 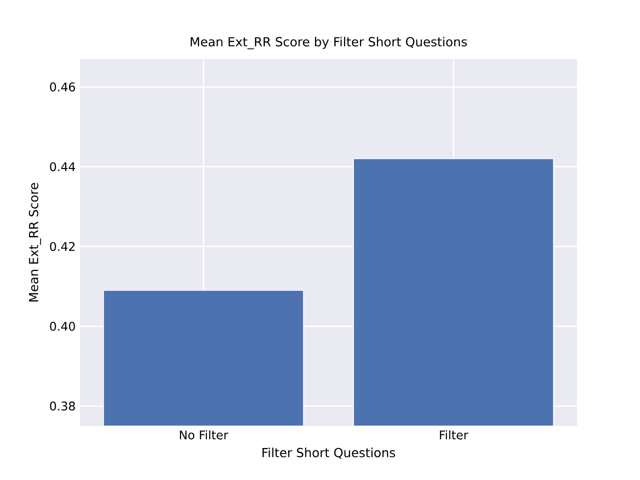 What do you see at coordinates (328, 43) in the screenshot?
I see `chart-title: Mean Ext_RR Score by Filter Short Questions` at bounding box center [328, 43].